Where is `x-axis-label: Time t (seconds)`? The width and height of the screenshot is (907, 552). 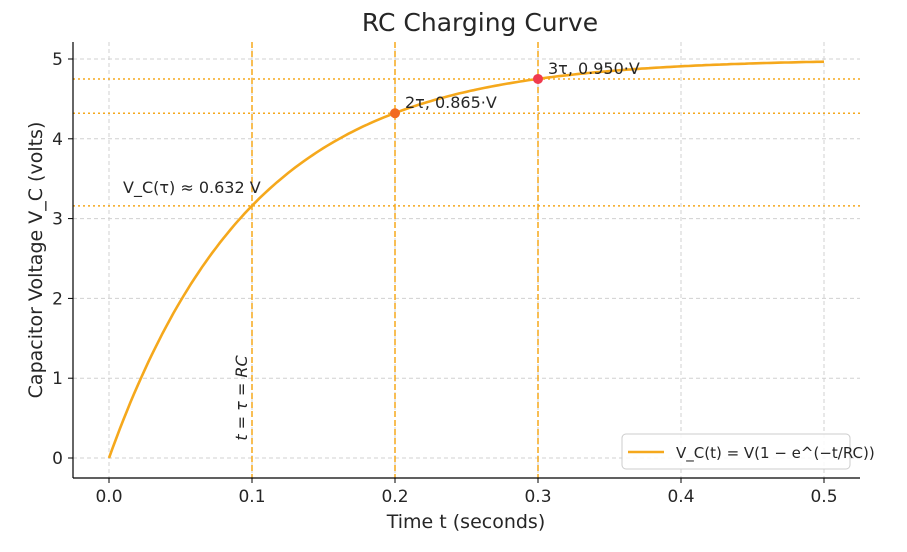
x-axis-label: Time t (seconds) is located at coordinates (466, 522).